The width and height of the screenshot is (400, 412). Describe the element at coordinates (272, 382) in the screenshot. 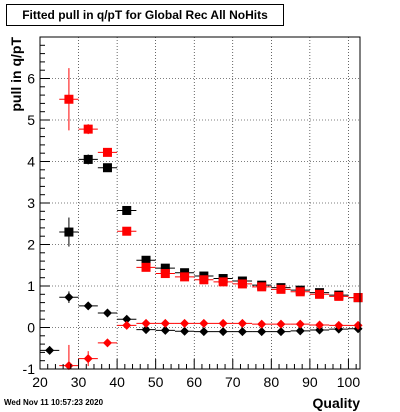

I see `x-tick-label: 80` at that location.